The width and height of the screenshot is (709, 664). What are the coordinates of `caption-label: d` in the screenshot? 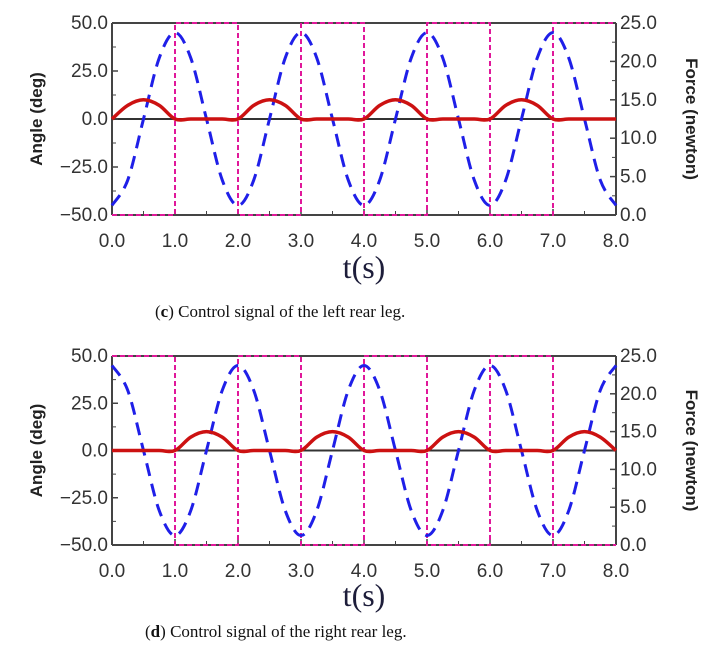 It's located at (155, 631).